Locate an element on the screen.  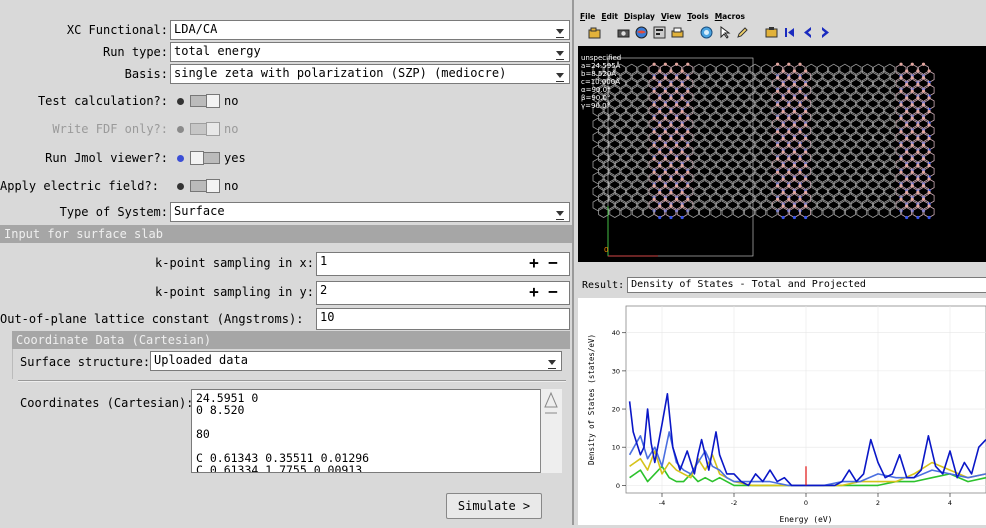
menu-display: Display is located at coordinates (639, 16).